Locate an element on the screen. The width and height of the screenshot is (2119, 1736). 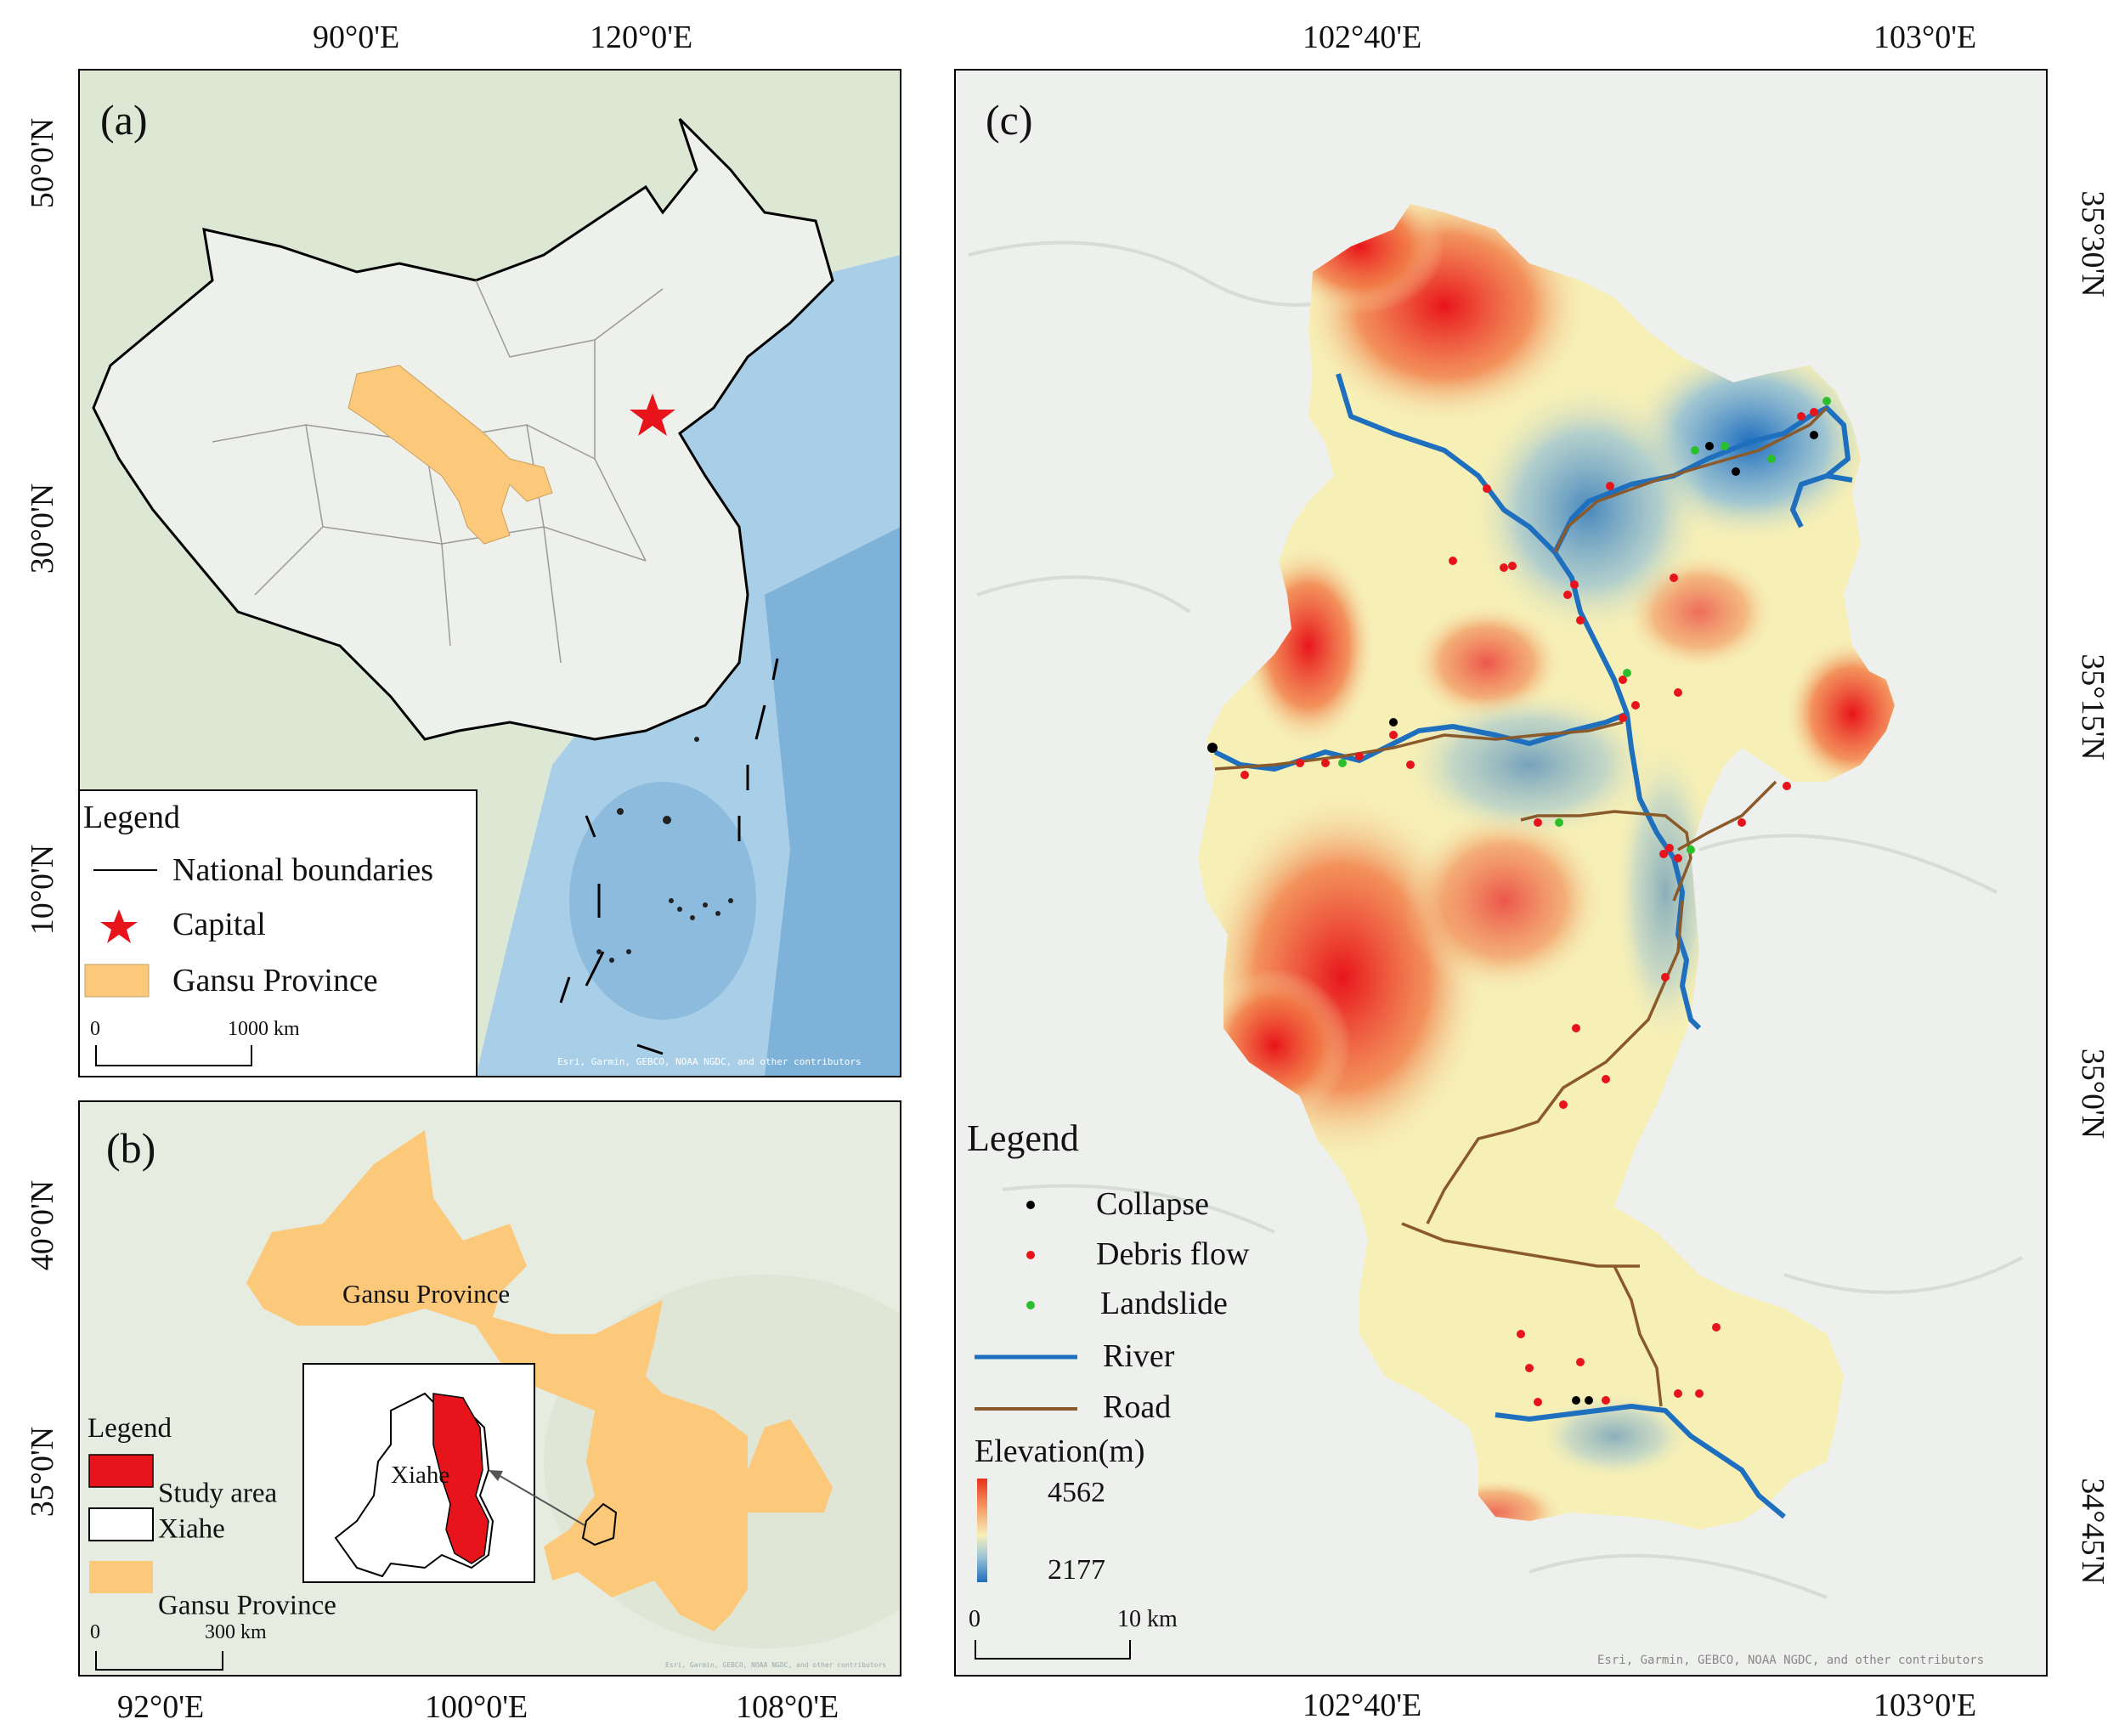
a-top-tick-1: 90°0'E is located at coordinates (357, 38).